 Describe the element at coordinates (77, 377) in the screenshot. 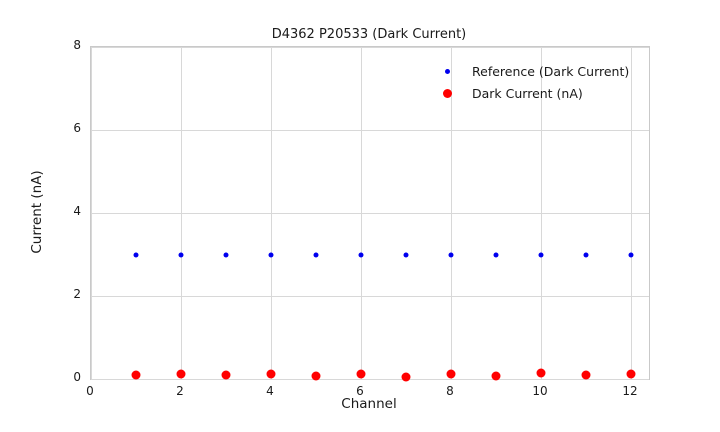

I see `y-tick-label: 0` at that location.